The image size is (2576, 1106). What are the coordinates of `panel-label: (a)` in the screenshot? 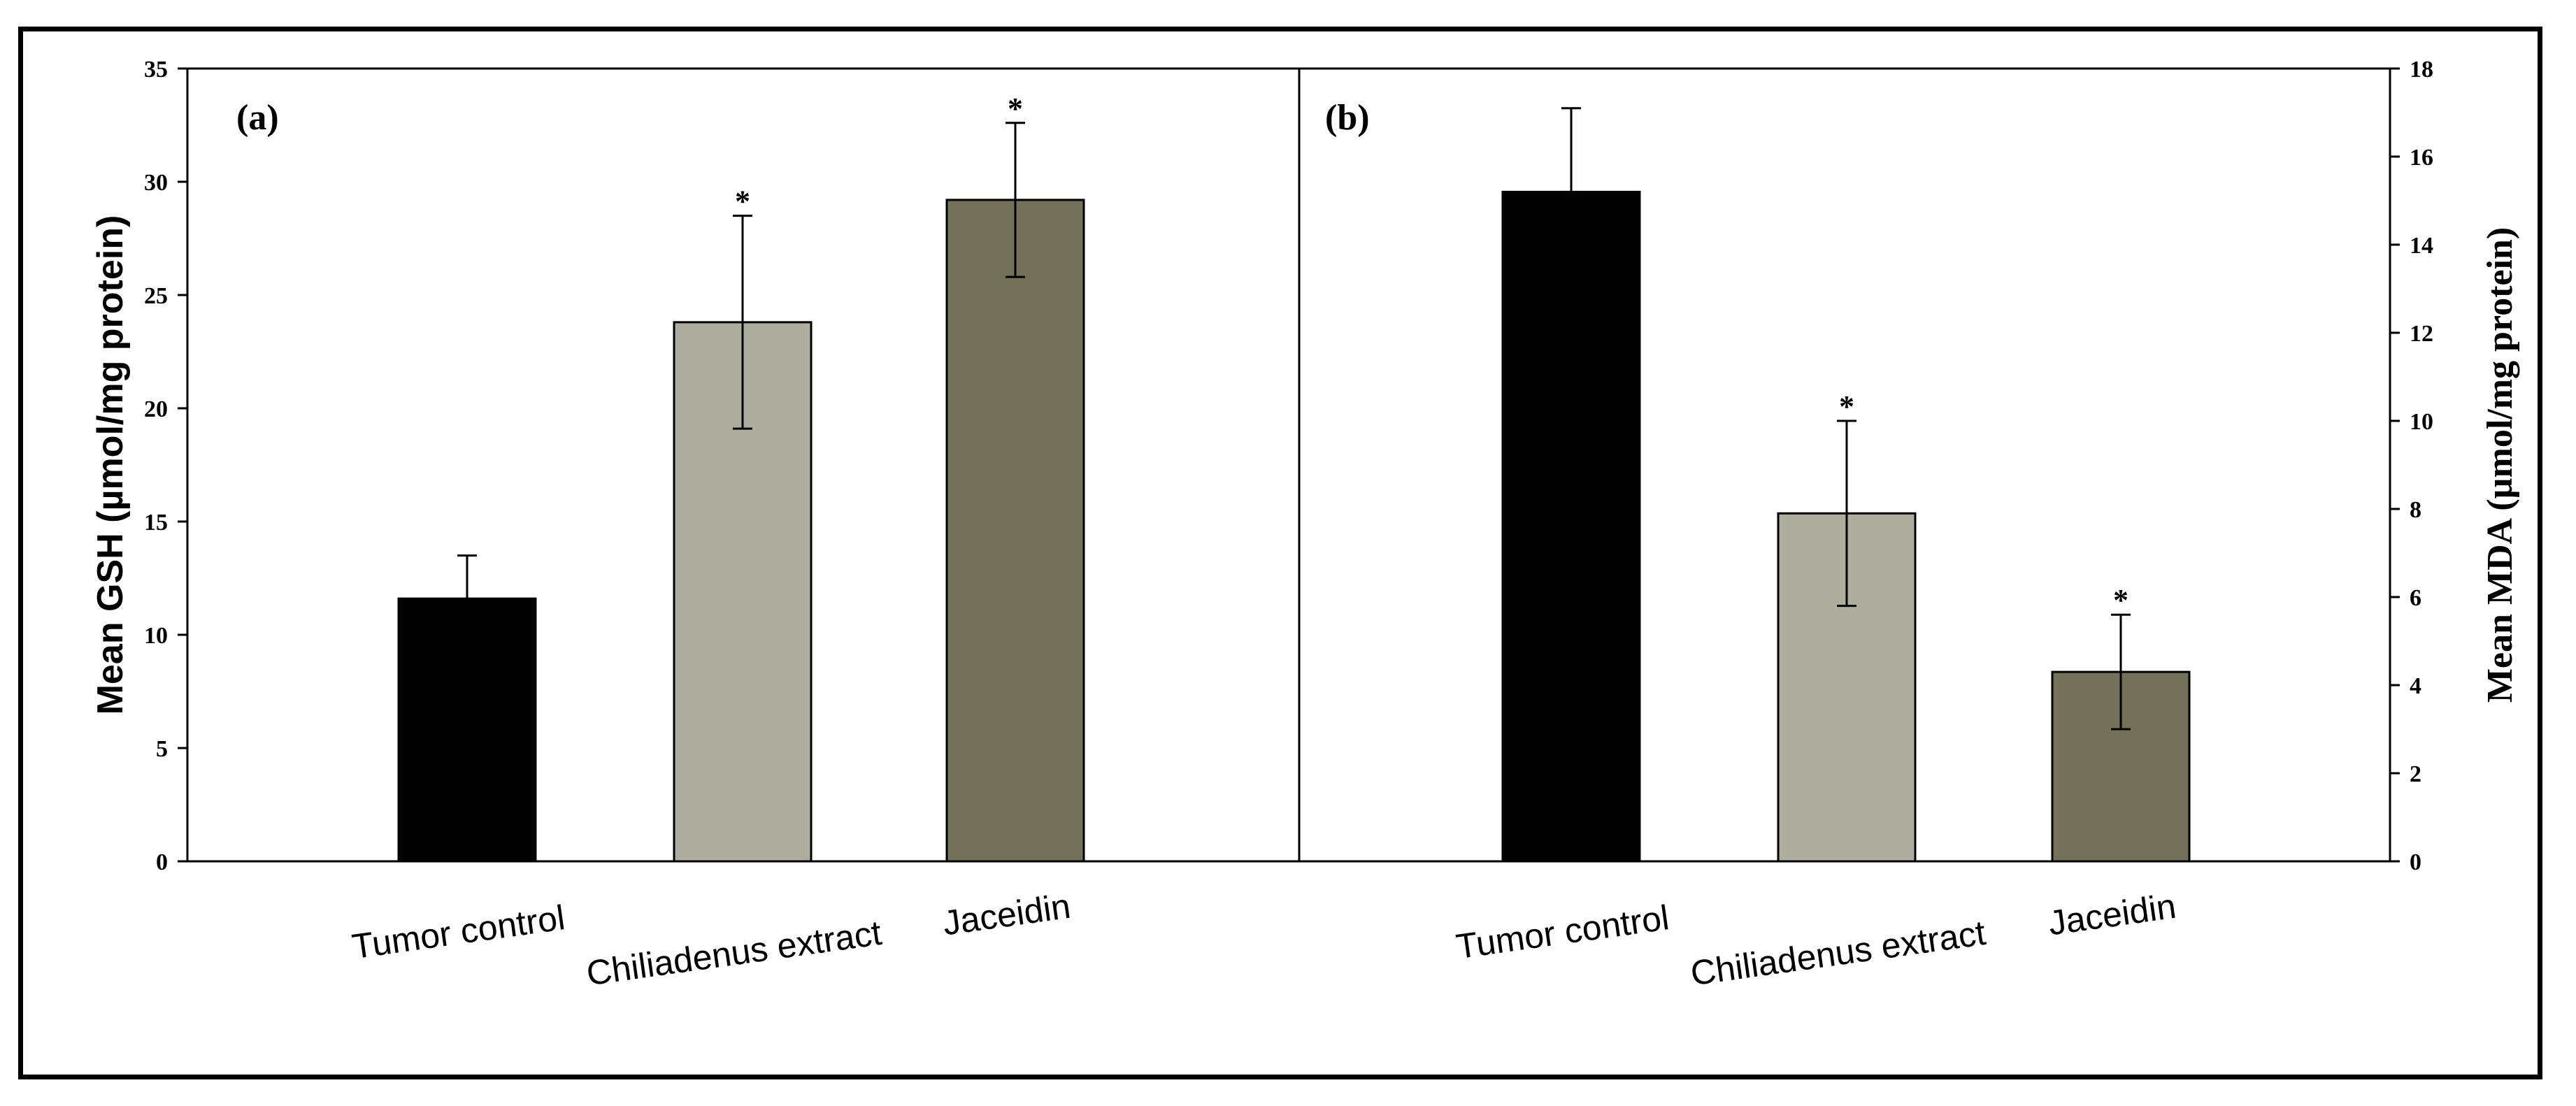 It's located at (257, 118).